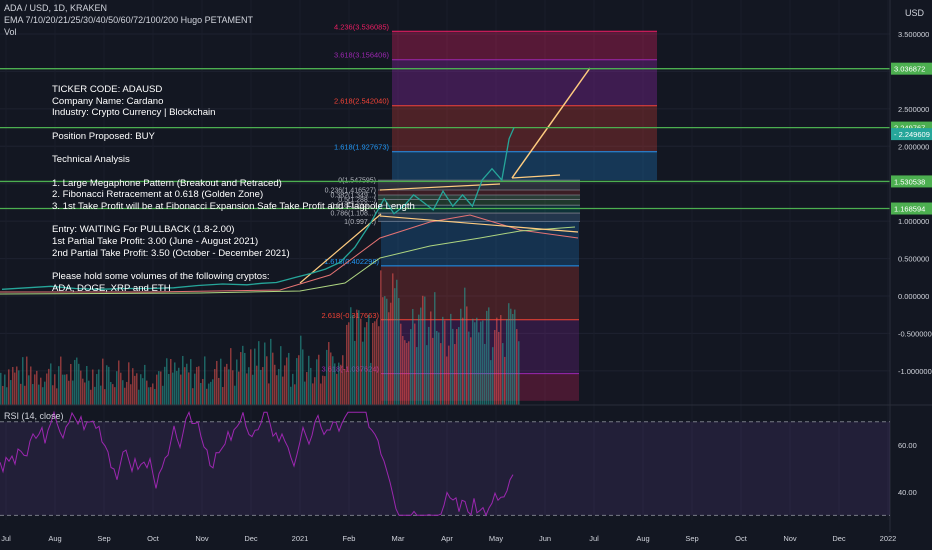 The image size is (932, 550). What do you see at coordinates (545, 538) in the screenshot?
I see `time-axis-label: Jun` at bounding box center [545, 538].